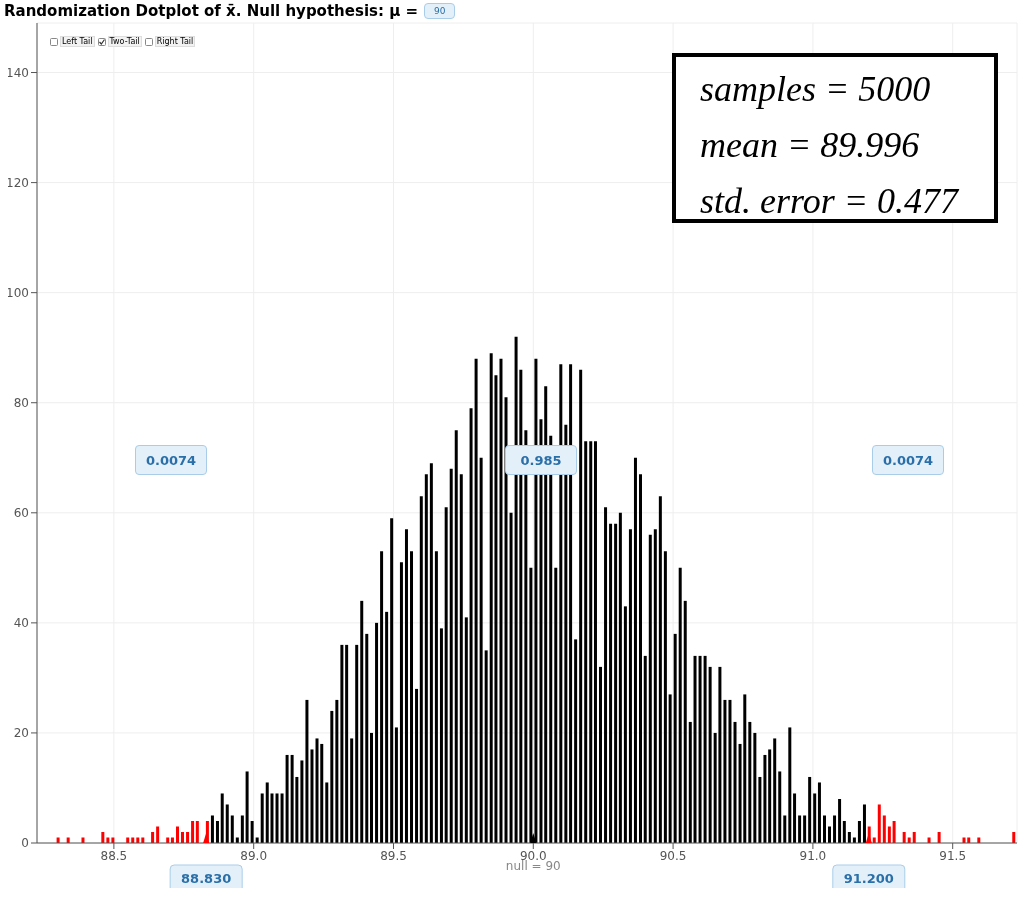 This screenshot has width=1024, height=897. I want to click on x-tick-label: 89.5, so click(393, 855).